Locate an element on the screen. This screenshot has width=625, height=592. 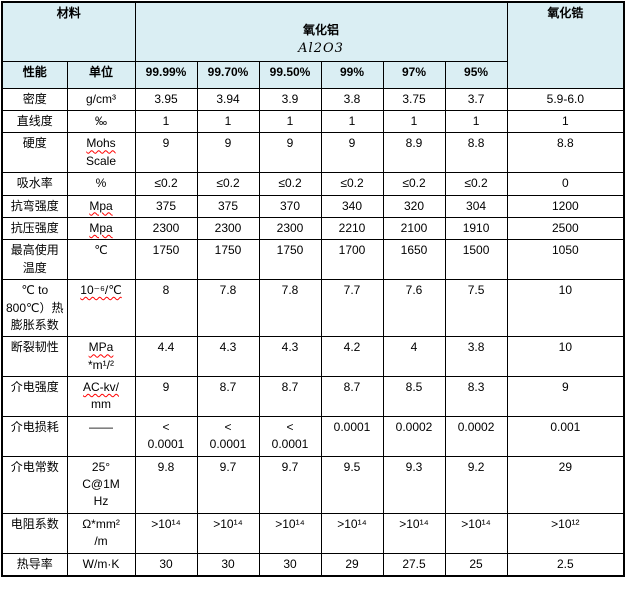
unit-cell: Mohs Scale is located at coordinates (101, 153).